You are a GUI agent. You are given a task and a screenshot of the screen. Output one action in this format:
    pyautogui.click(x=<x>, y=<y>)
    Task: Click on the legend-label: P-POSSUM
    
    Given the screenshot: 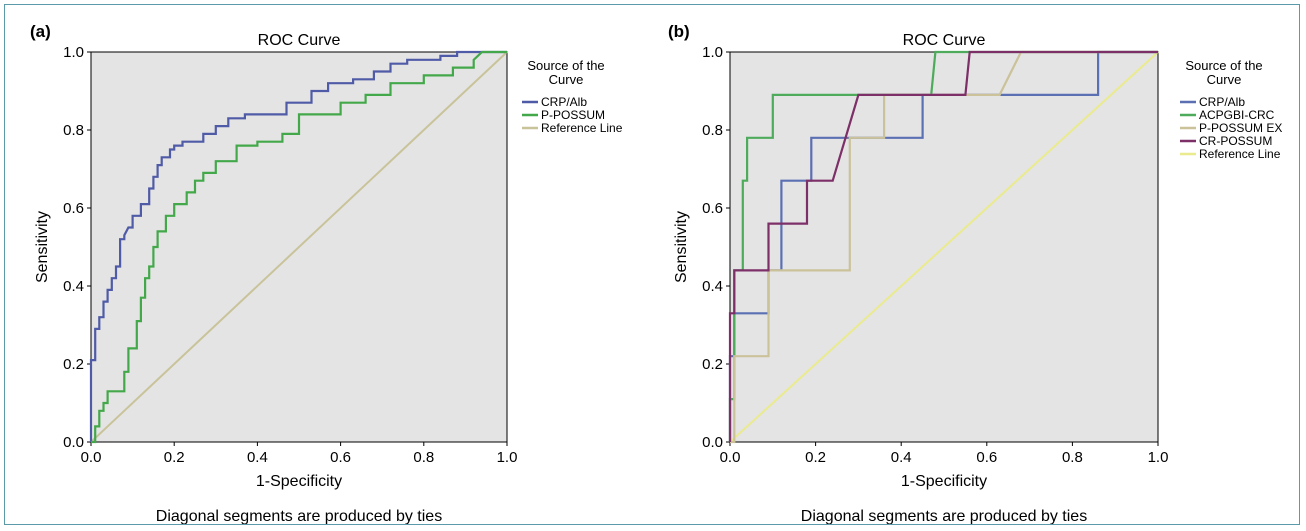 What is the action you would take?
    pyautogui.click(x=573, y=115)
    